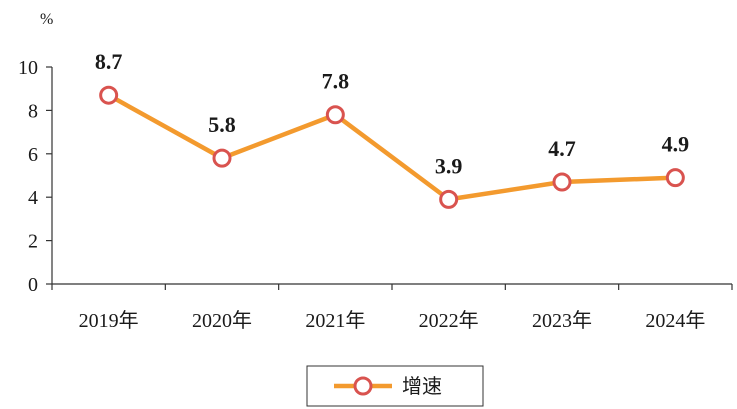 The width and height of the screenshot is (737, 409). What do you see at coordinates (33, 155) in the screenshot?
I see `y-tick-label: 6` at bounding box center [33, 155].